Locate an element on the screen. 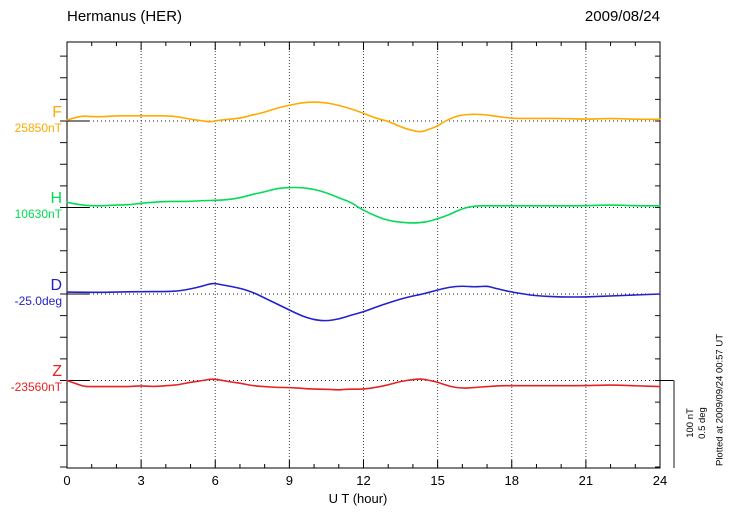 Image resolution: width=730 pixels, height=520 pixels. scale-bar-label: 100 nT 0.5 deg is located at coordinates (697, 423).